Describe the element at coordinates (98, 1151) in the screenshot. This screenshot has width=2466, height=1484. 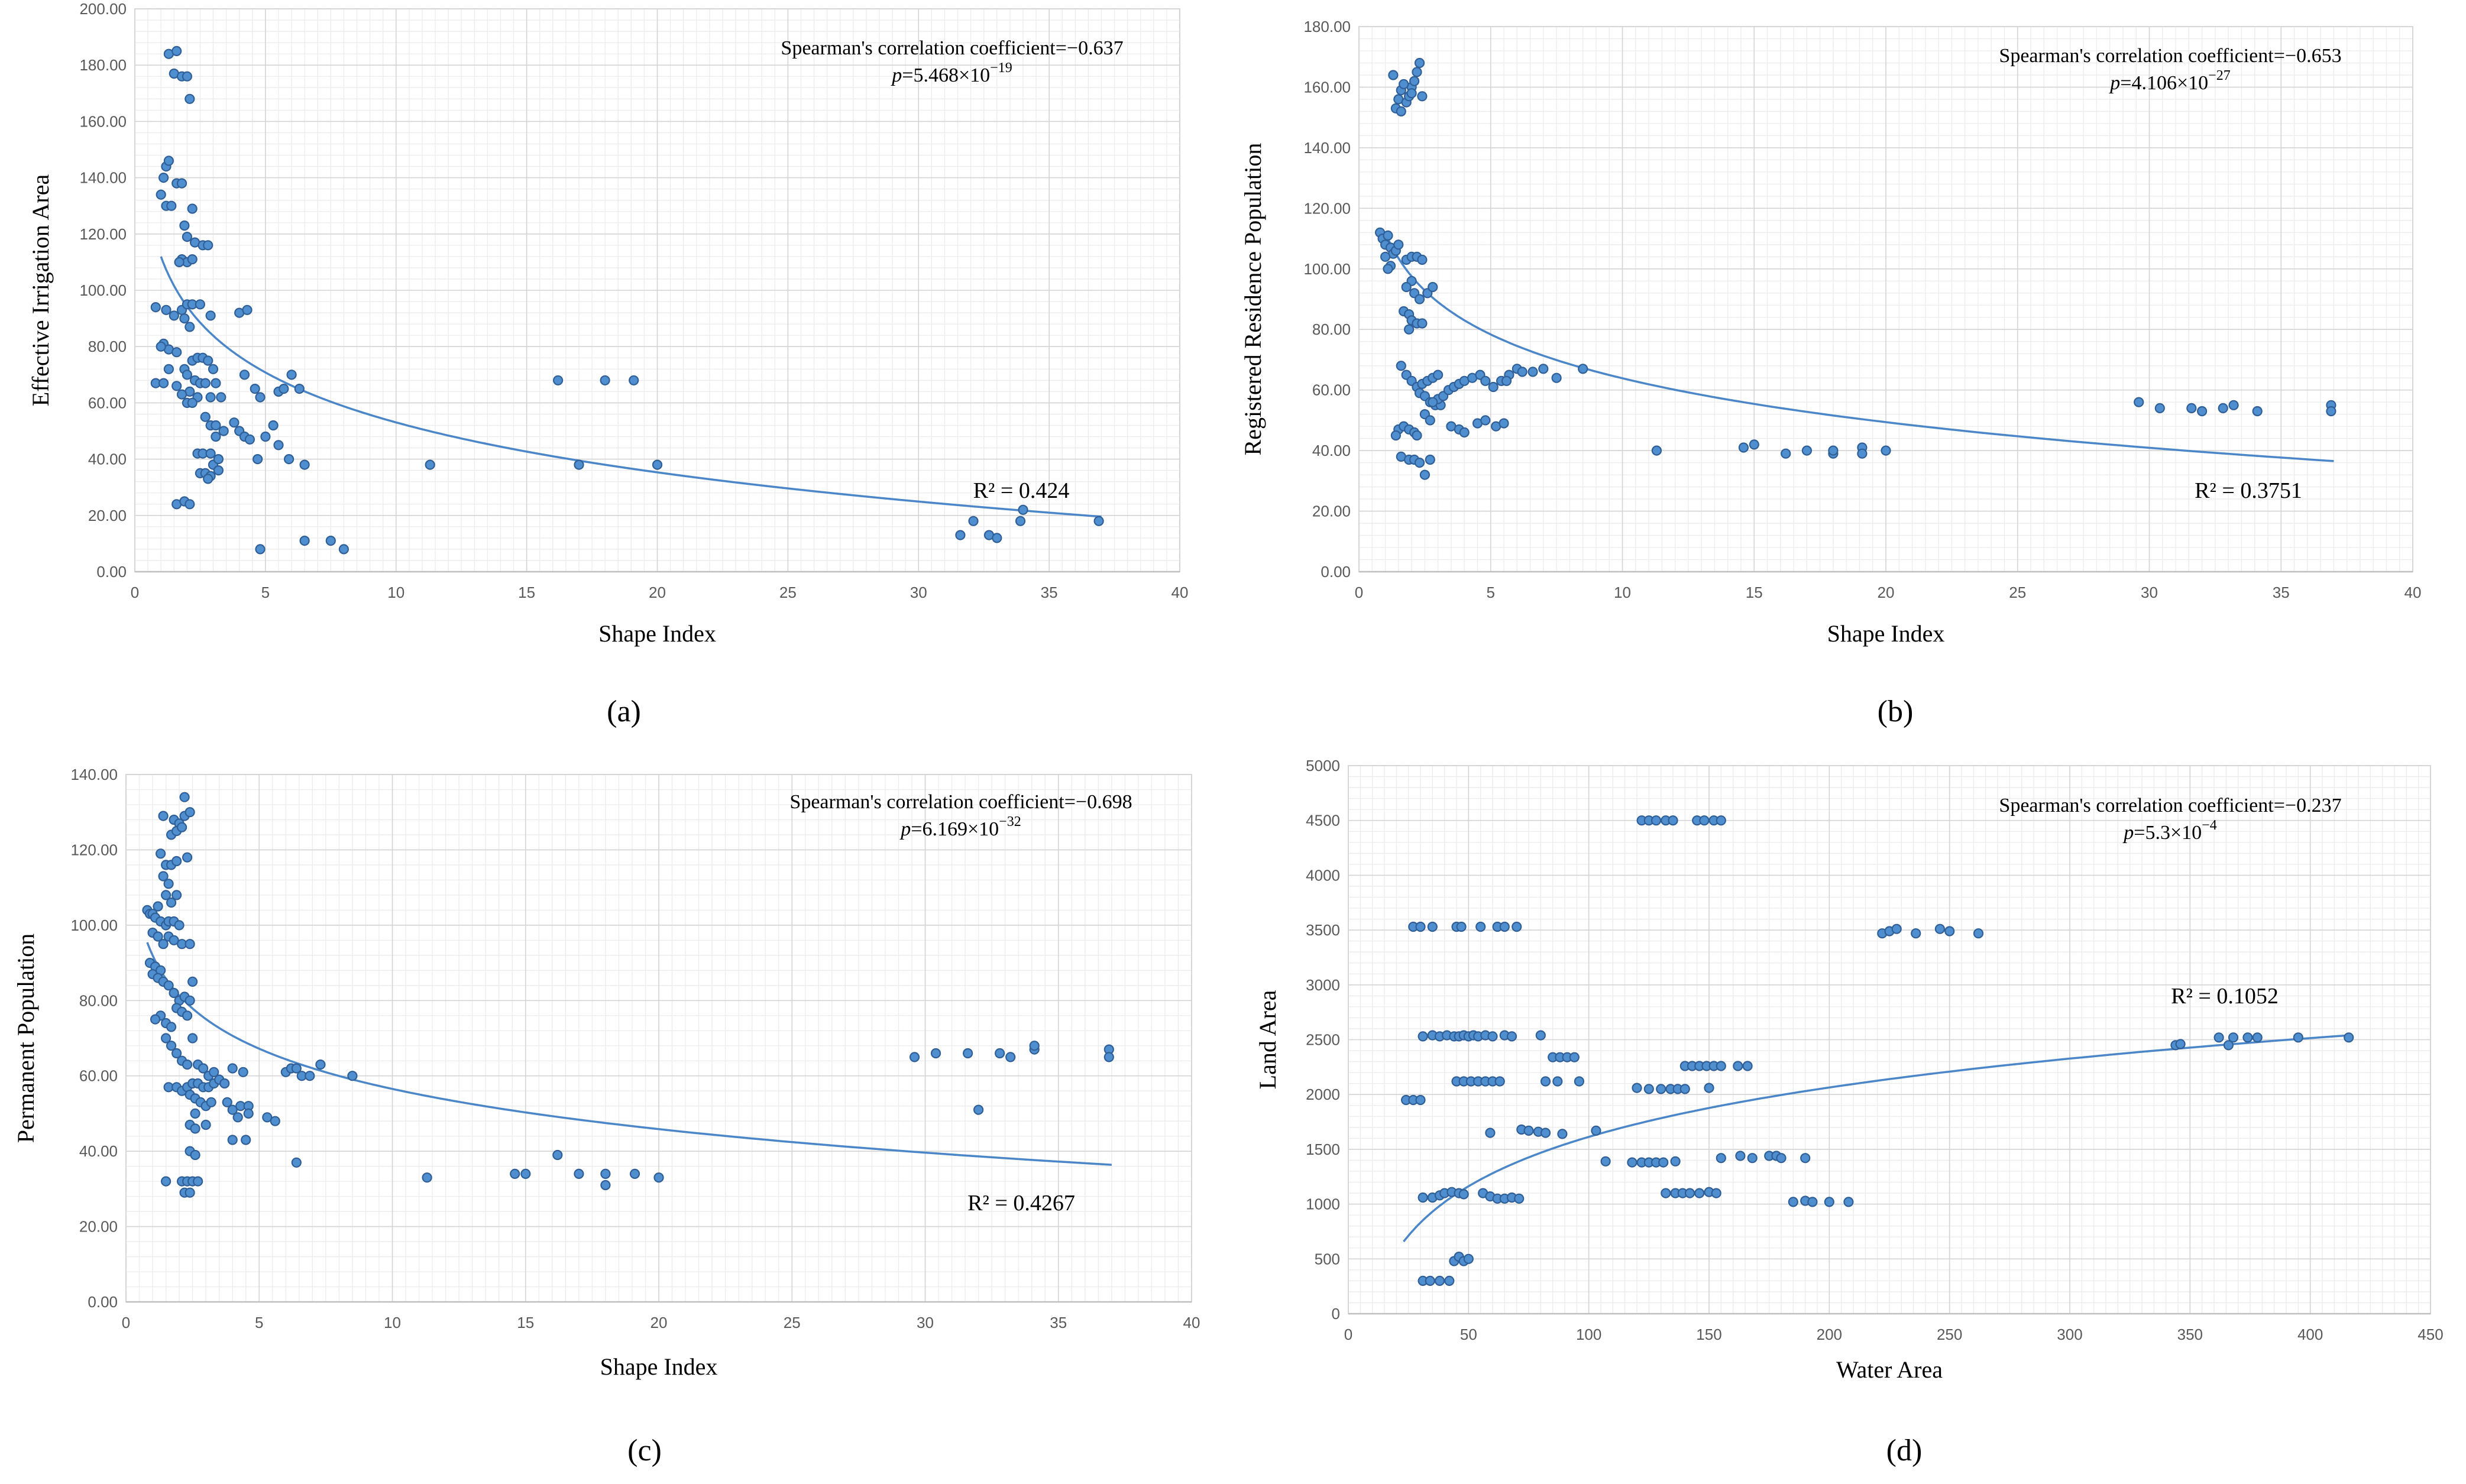
I see `y-tick-label: 40.00` at that location.